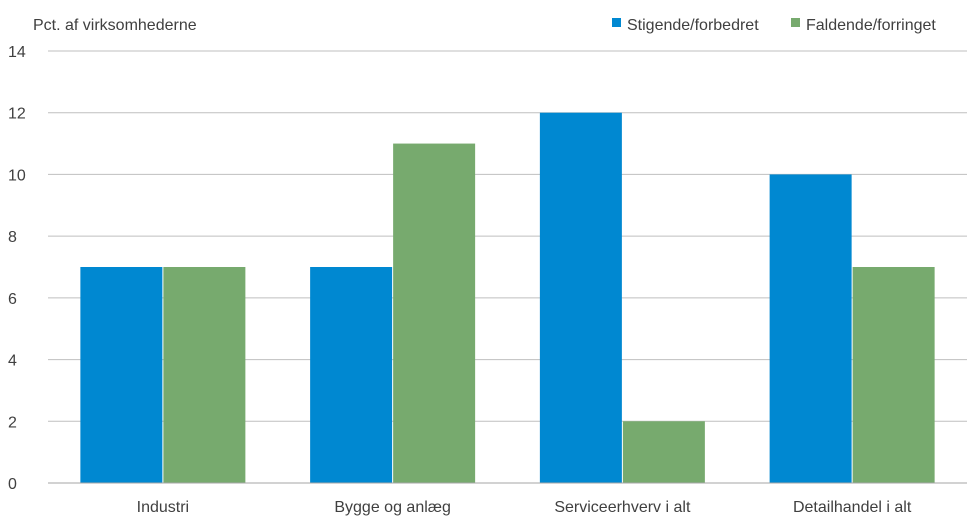 The image size is (967, 518). Describe the element at coordinates (17, 175) in the screenshot. I see `y-tick-label: 10` at that location.